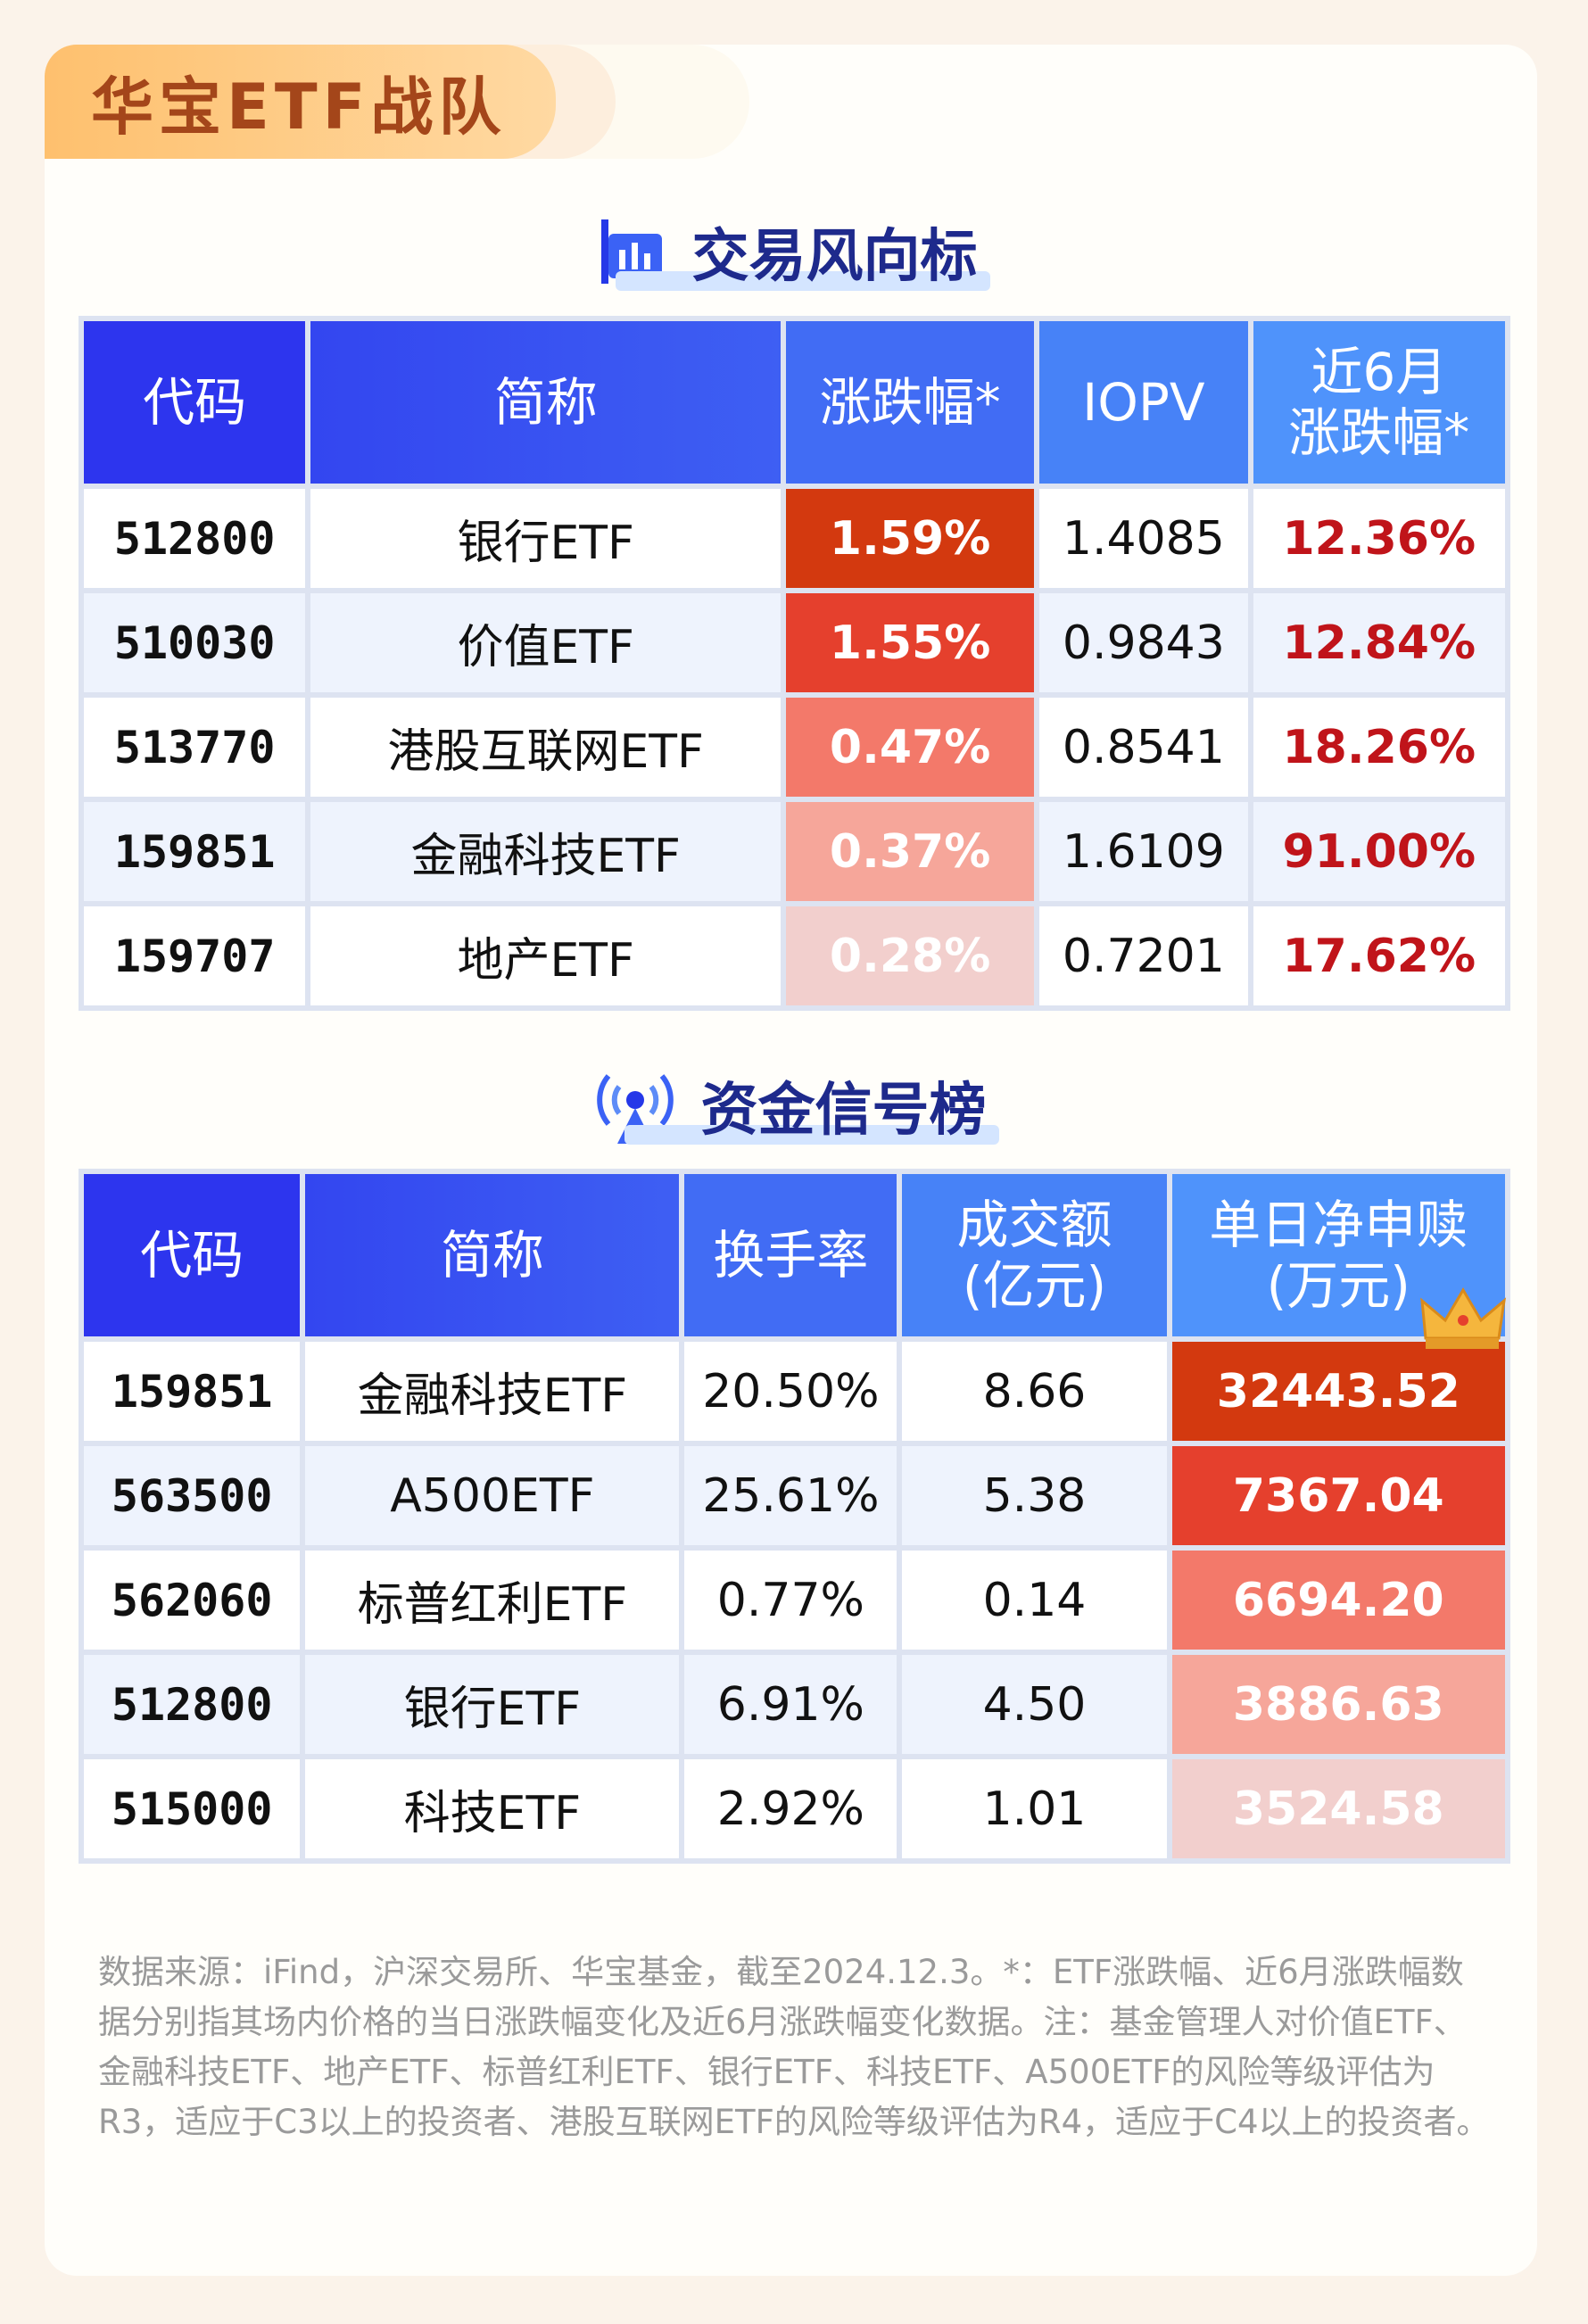  What do you see at coordinates (1338, 1601) in the screenshot?
I see `cell-net: 6694.20` at bounding box center [1338, 1601].